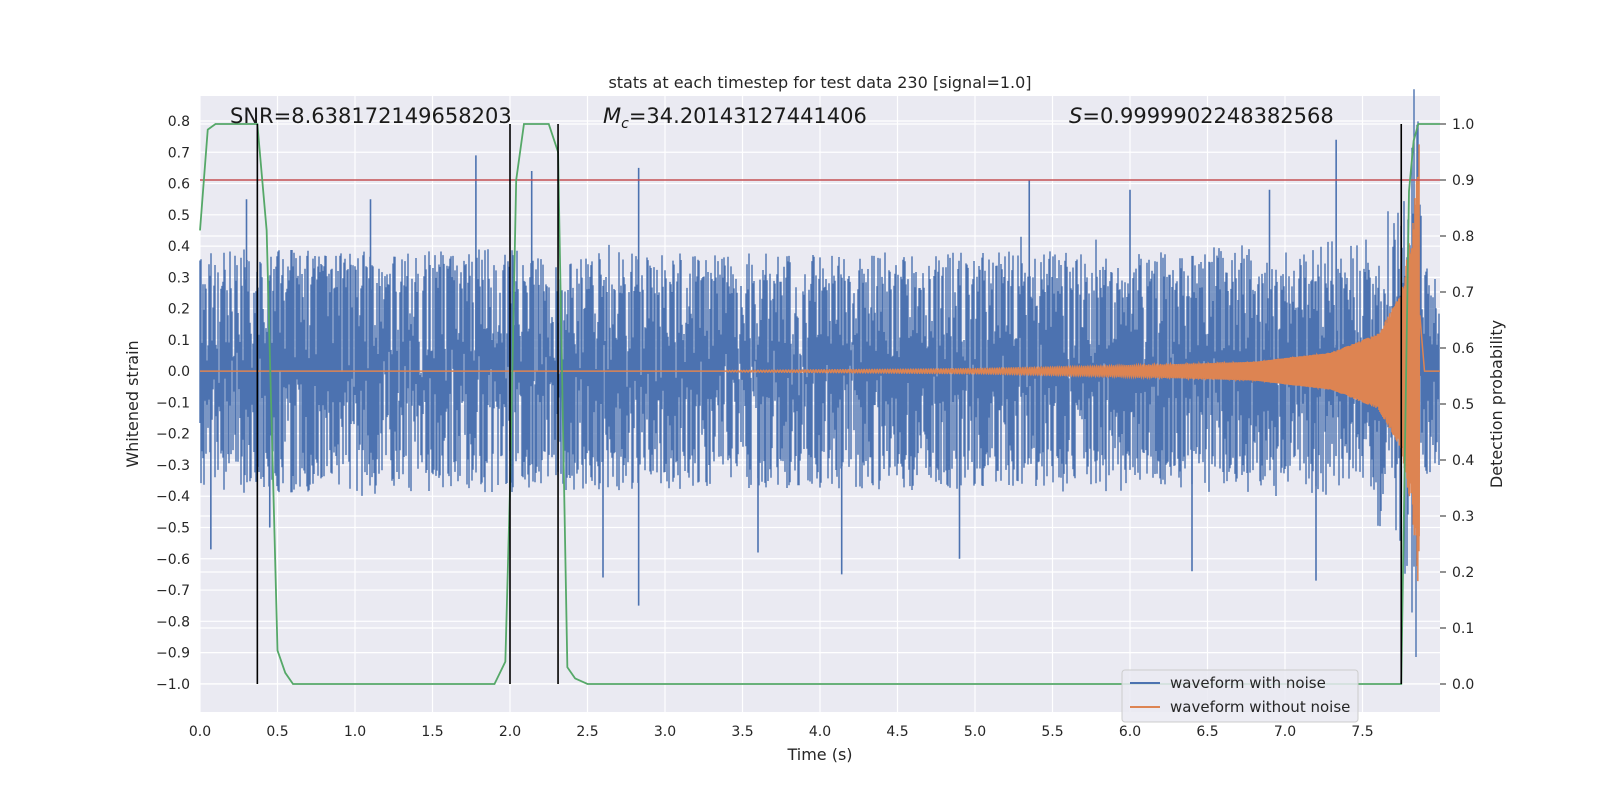 Image resolution: width=1600 pixels, height=800 pixels. Describe the element at coordinates (179, 185) in the screenshot. I see `y-tick-label: 0.6` at that location.